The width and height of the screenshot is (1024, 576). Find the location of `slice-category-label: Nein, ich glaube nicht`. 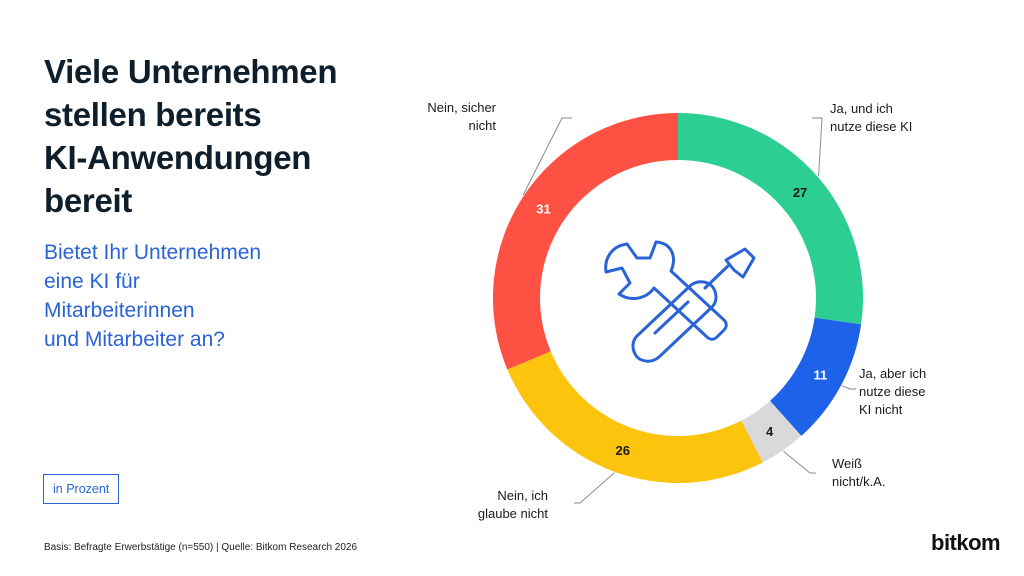

slice-category-label: Nein, ich glaube nicht is located at coordinates (513, 504).